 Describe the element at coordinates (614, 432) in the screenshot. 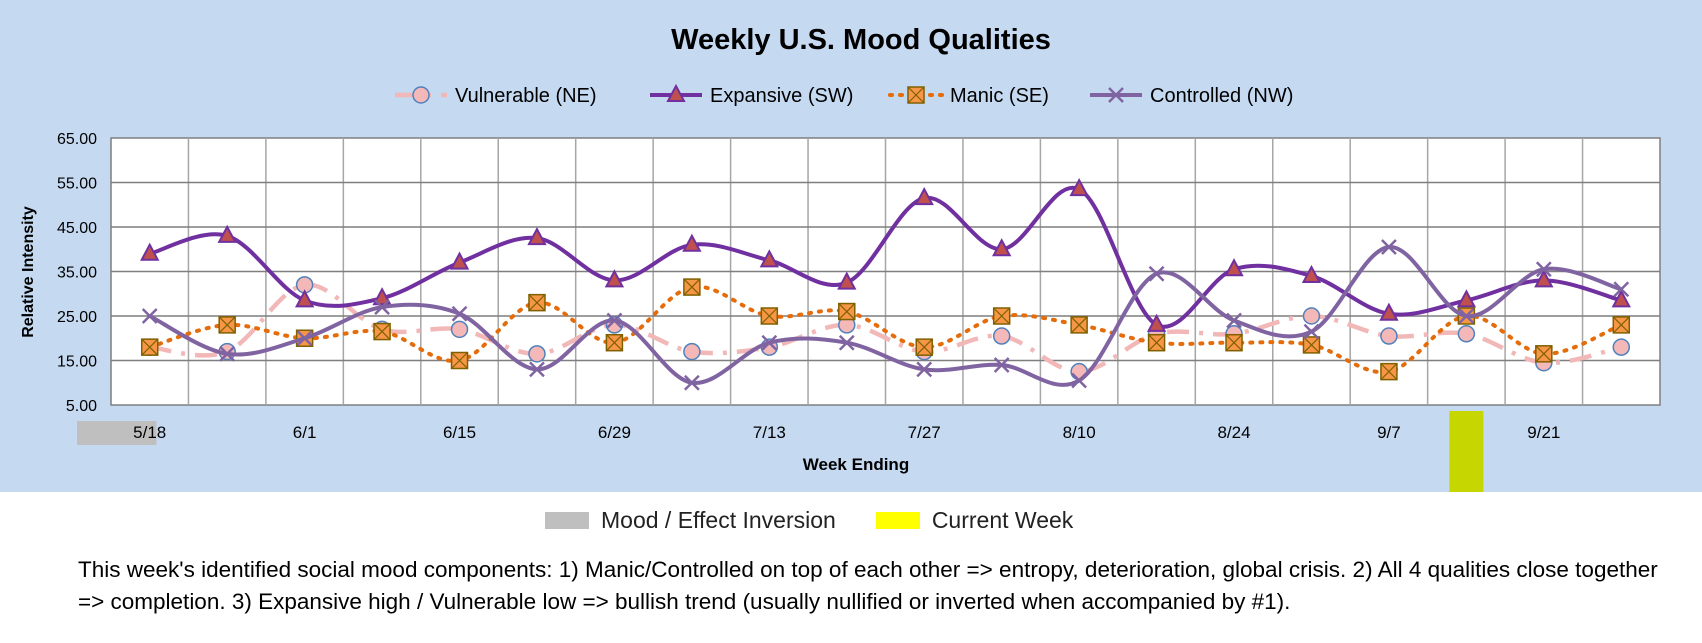

I see `x-tick-label: 6/29` at that location.